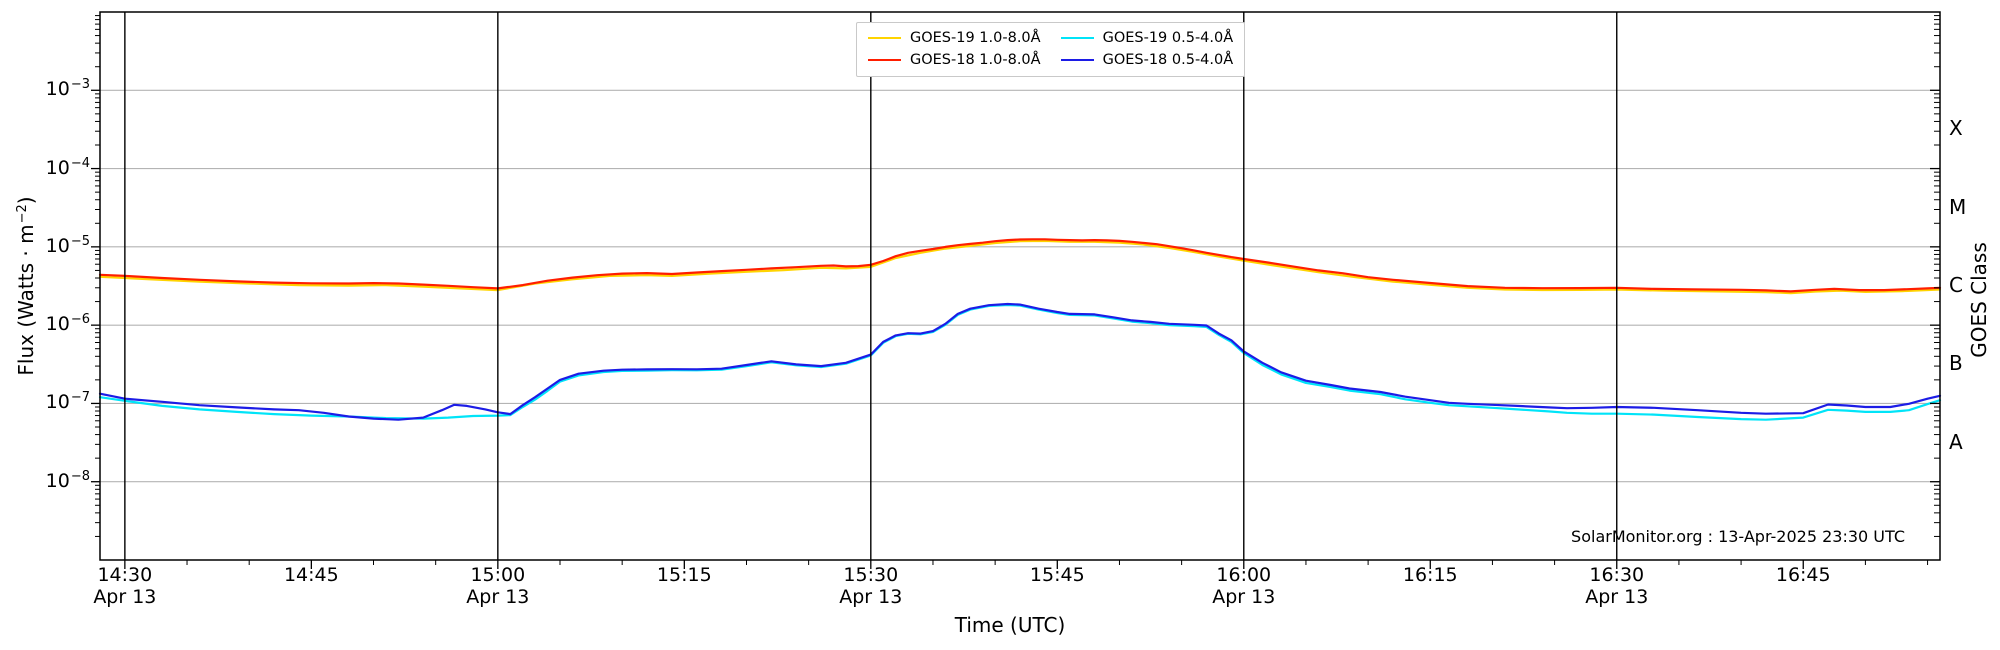  I want to click on x-tick-label: 15:30 Apr 13, so click(871, 586).